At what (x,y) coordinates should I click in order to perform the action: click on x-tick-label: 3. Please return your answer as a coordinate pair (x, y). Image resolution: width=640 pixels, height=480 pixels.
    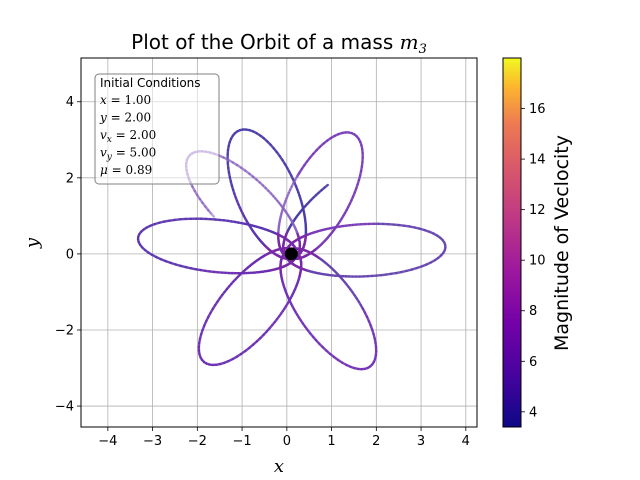
    Looking at the image, I should click on (421, 441).